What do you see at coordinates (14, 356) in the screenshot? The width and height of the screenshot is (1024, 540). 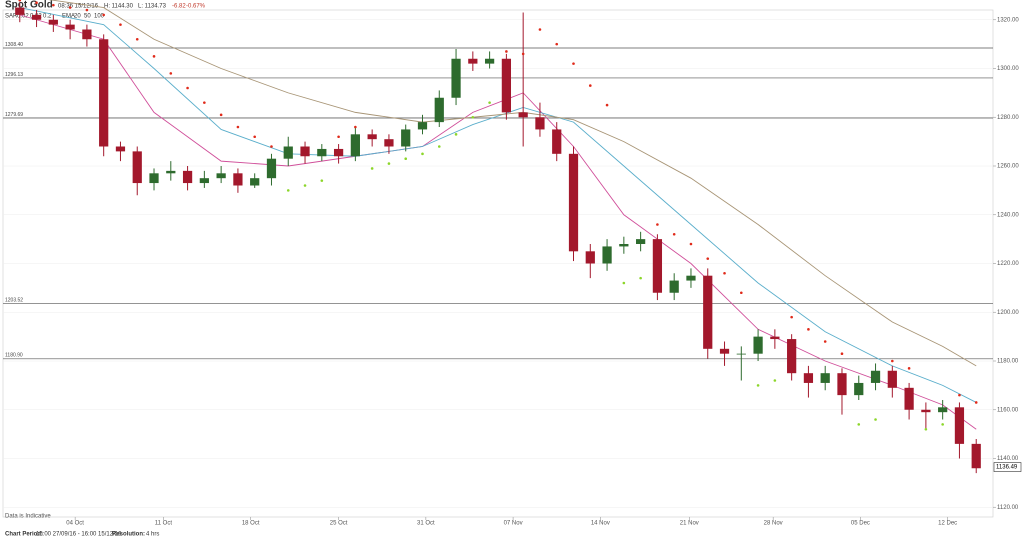 I see `level-label: 1180.90` at bounding box center [14, 356].